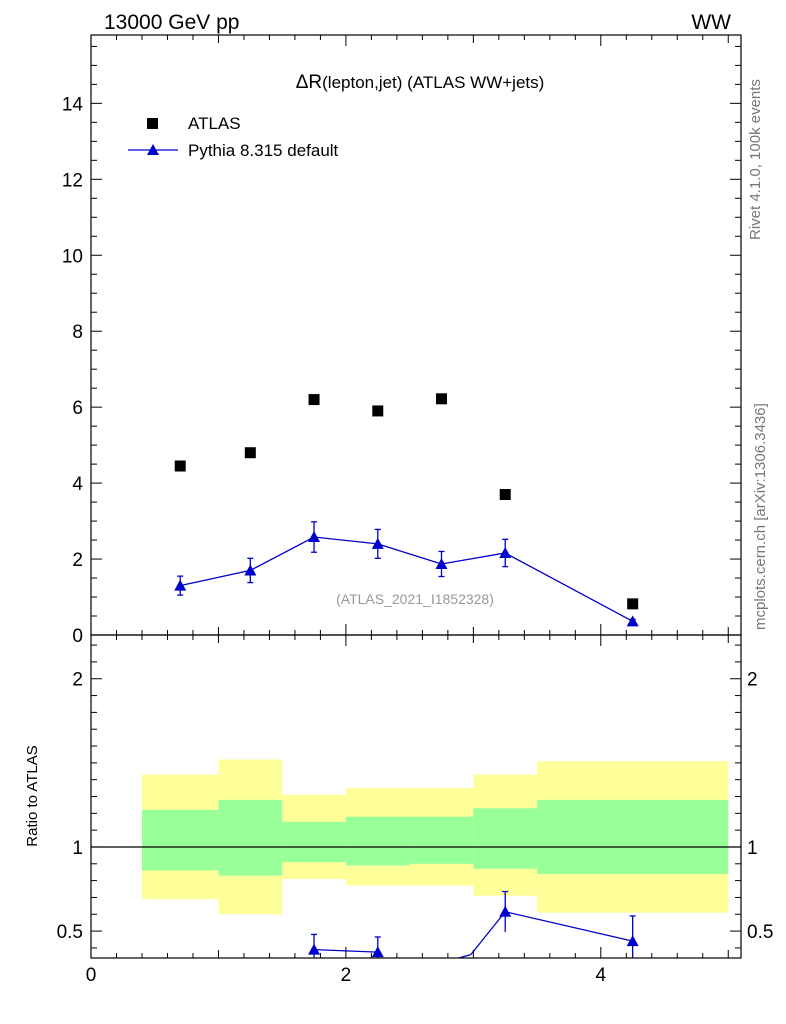 The image size is (786, 1024). What do you see at coordinates (153, 149) in the screenshot?
I see `legend-marker-pythia` at bounding box center [153, 149].